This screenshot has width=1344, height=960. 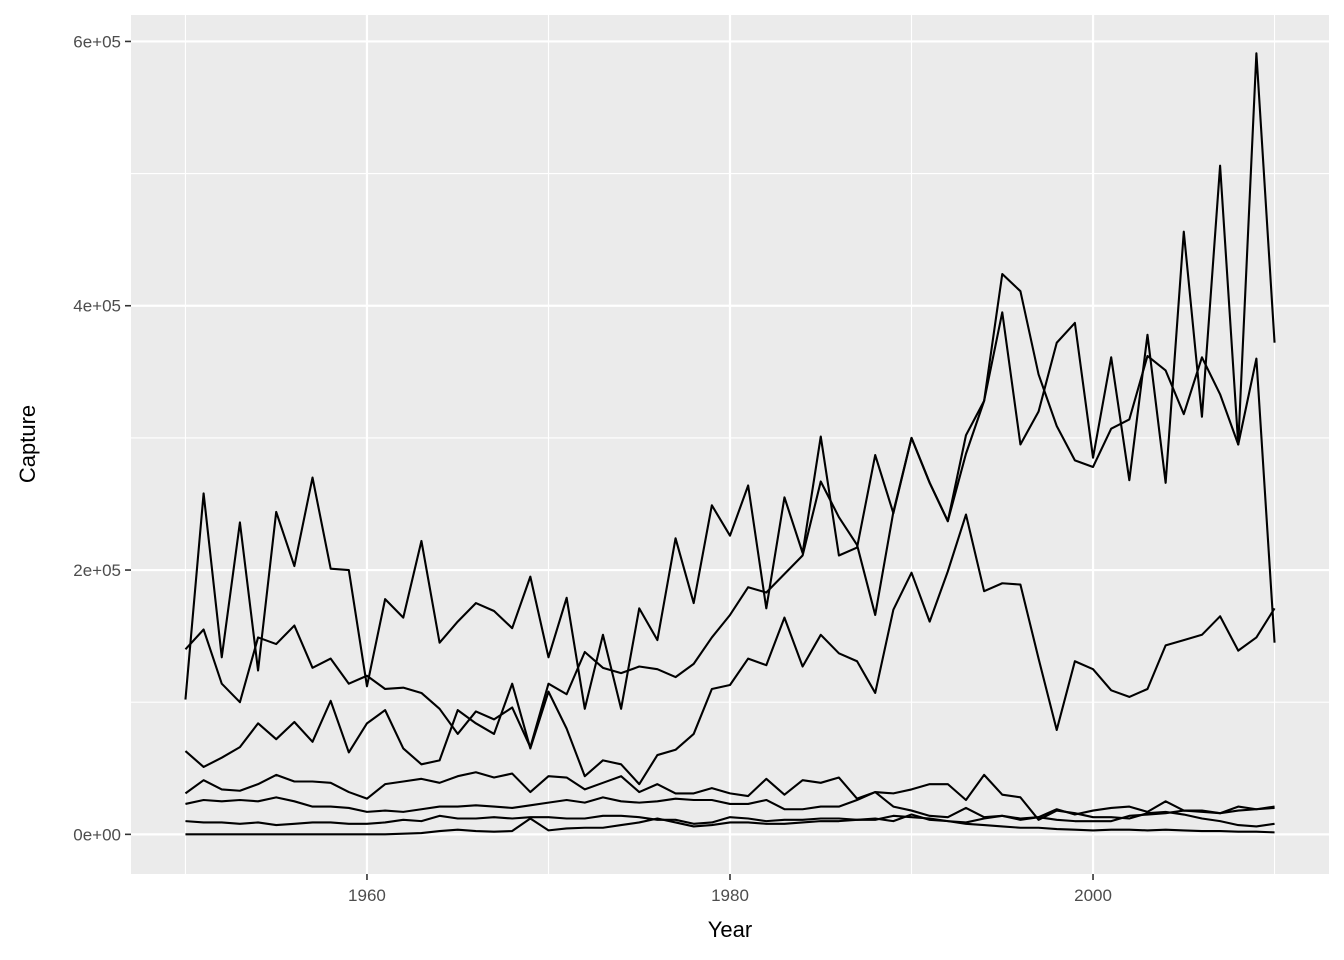 What do you see at coordinates (367, 895) in the screenshot?
I see `x-tick-label: 1960` at bounding box center [367, 895].